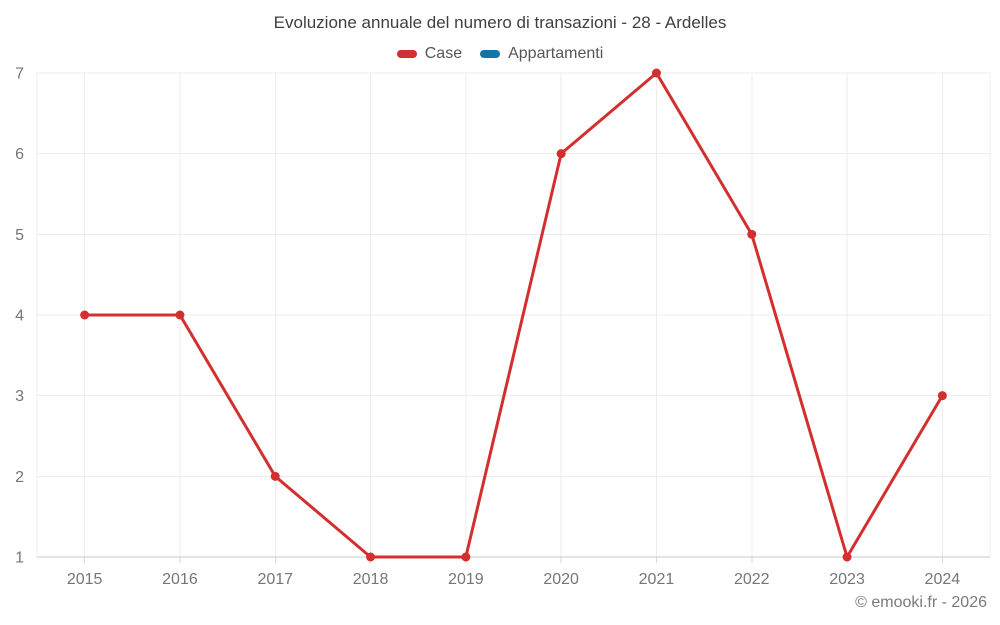 This screenshot has height=625, width=1000. What do you see at coordinates (556, 53) in the screenshot?
I see `appartamenti-series-label: Appartamenti` at bounding box center [556, 53].